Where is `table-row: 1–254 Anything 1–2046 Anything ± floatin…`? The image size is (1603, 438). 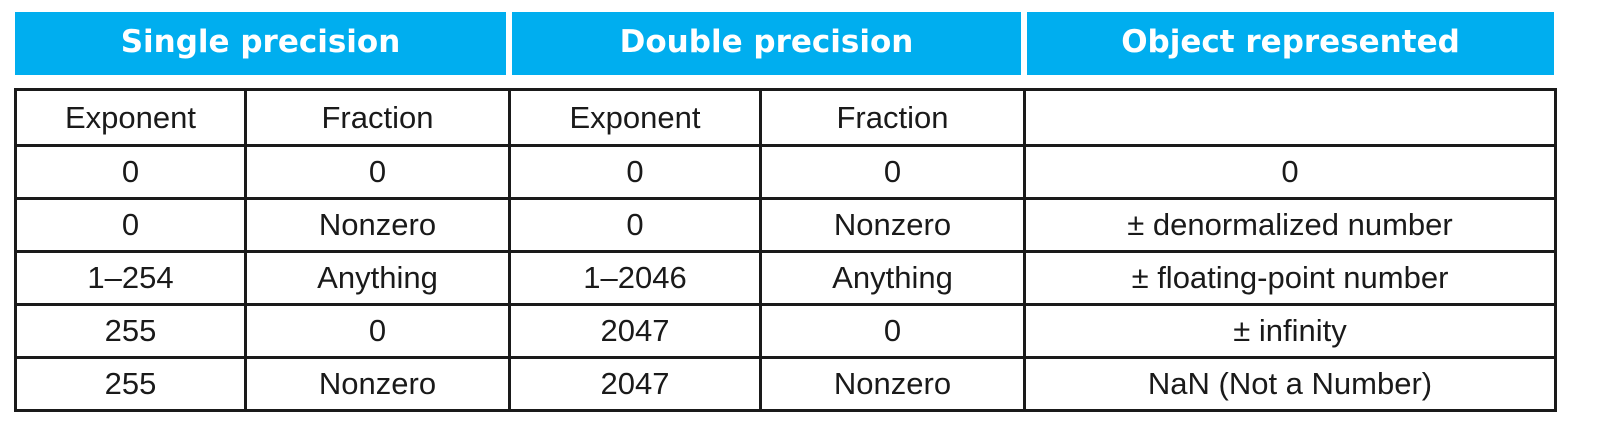
table-row: 1–254 Anything 1–2046 Anything ± floatin… is located at coordinates (785, 278).